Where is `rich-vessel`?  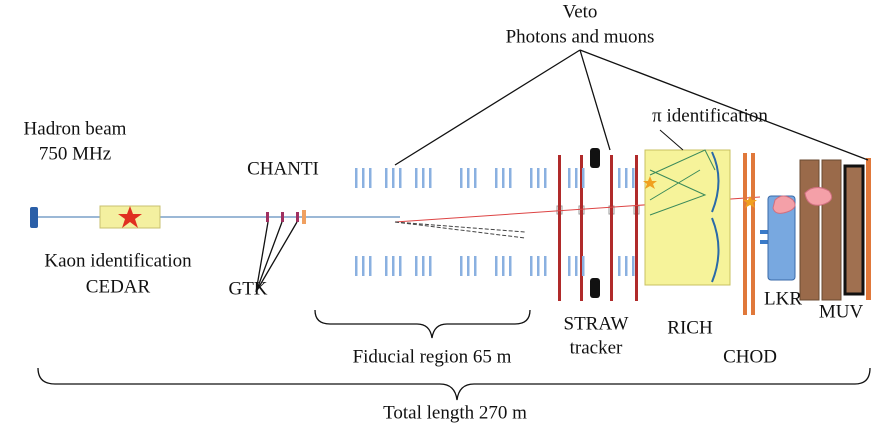
rich-vessel is located at coordinates (687, 217).